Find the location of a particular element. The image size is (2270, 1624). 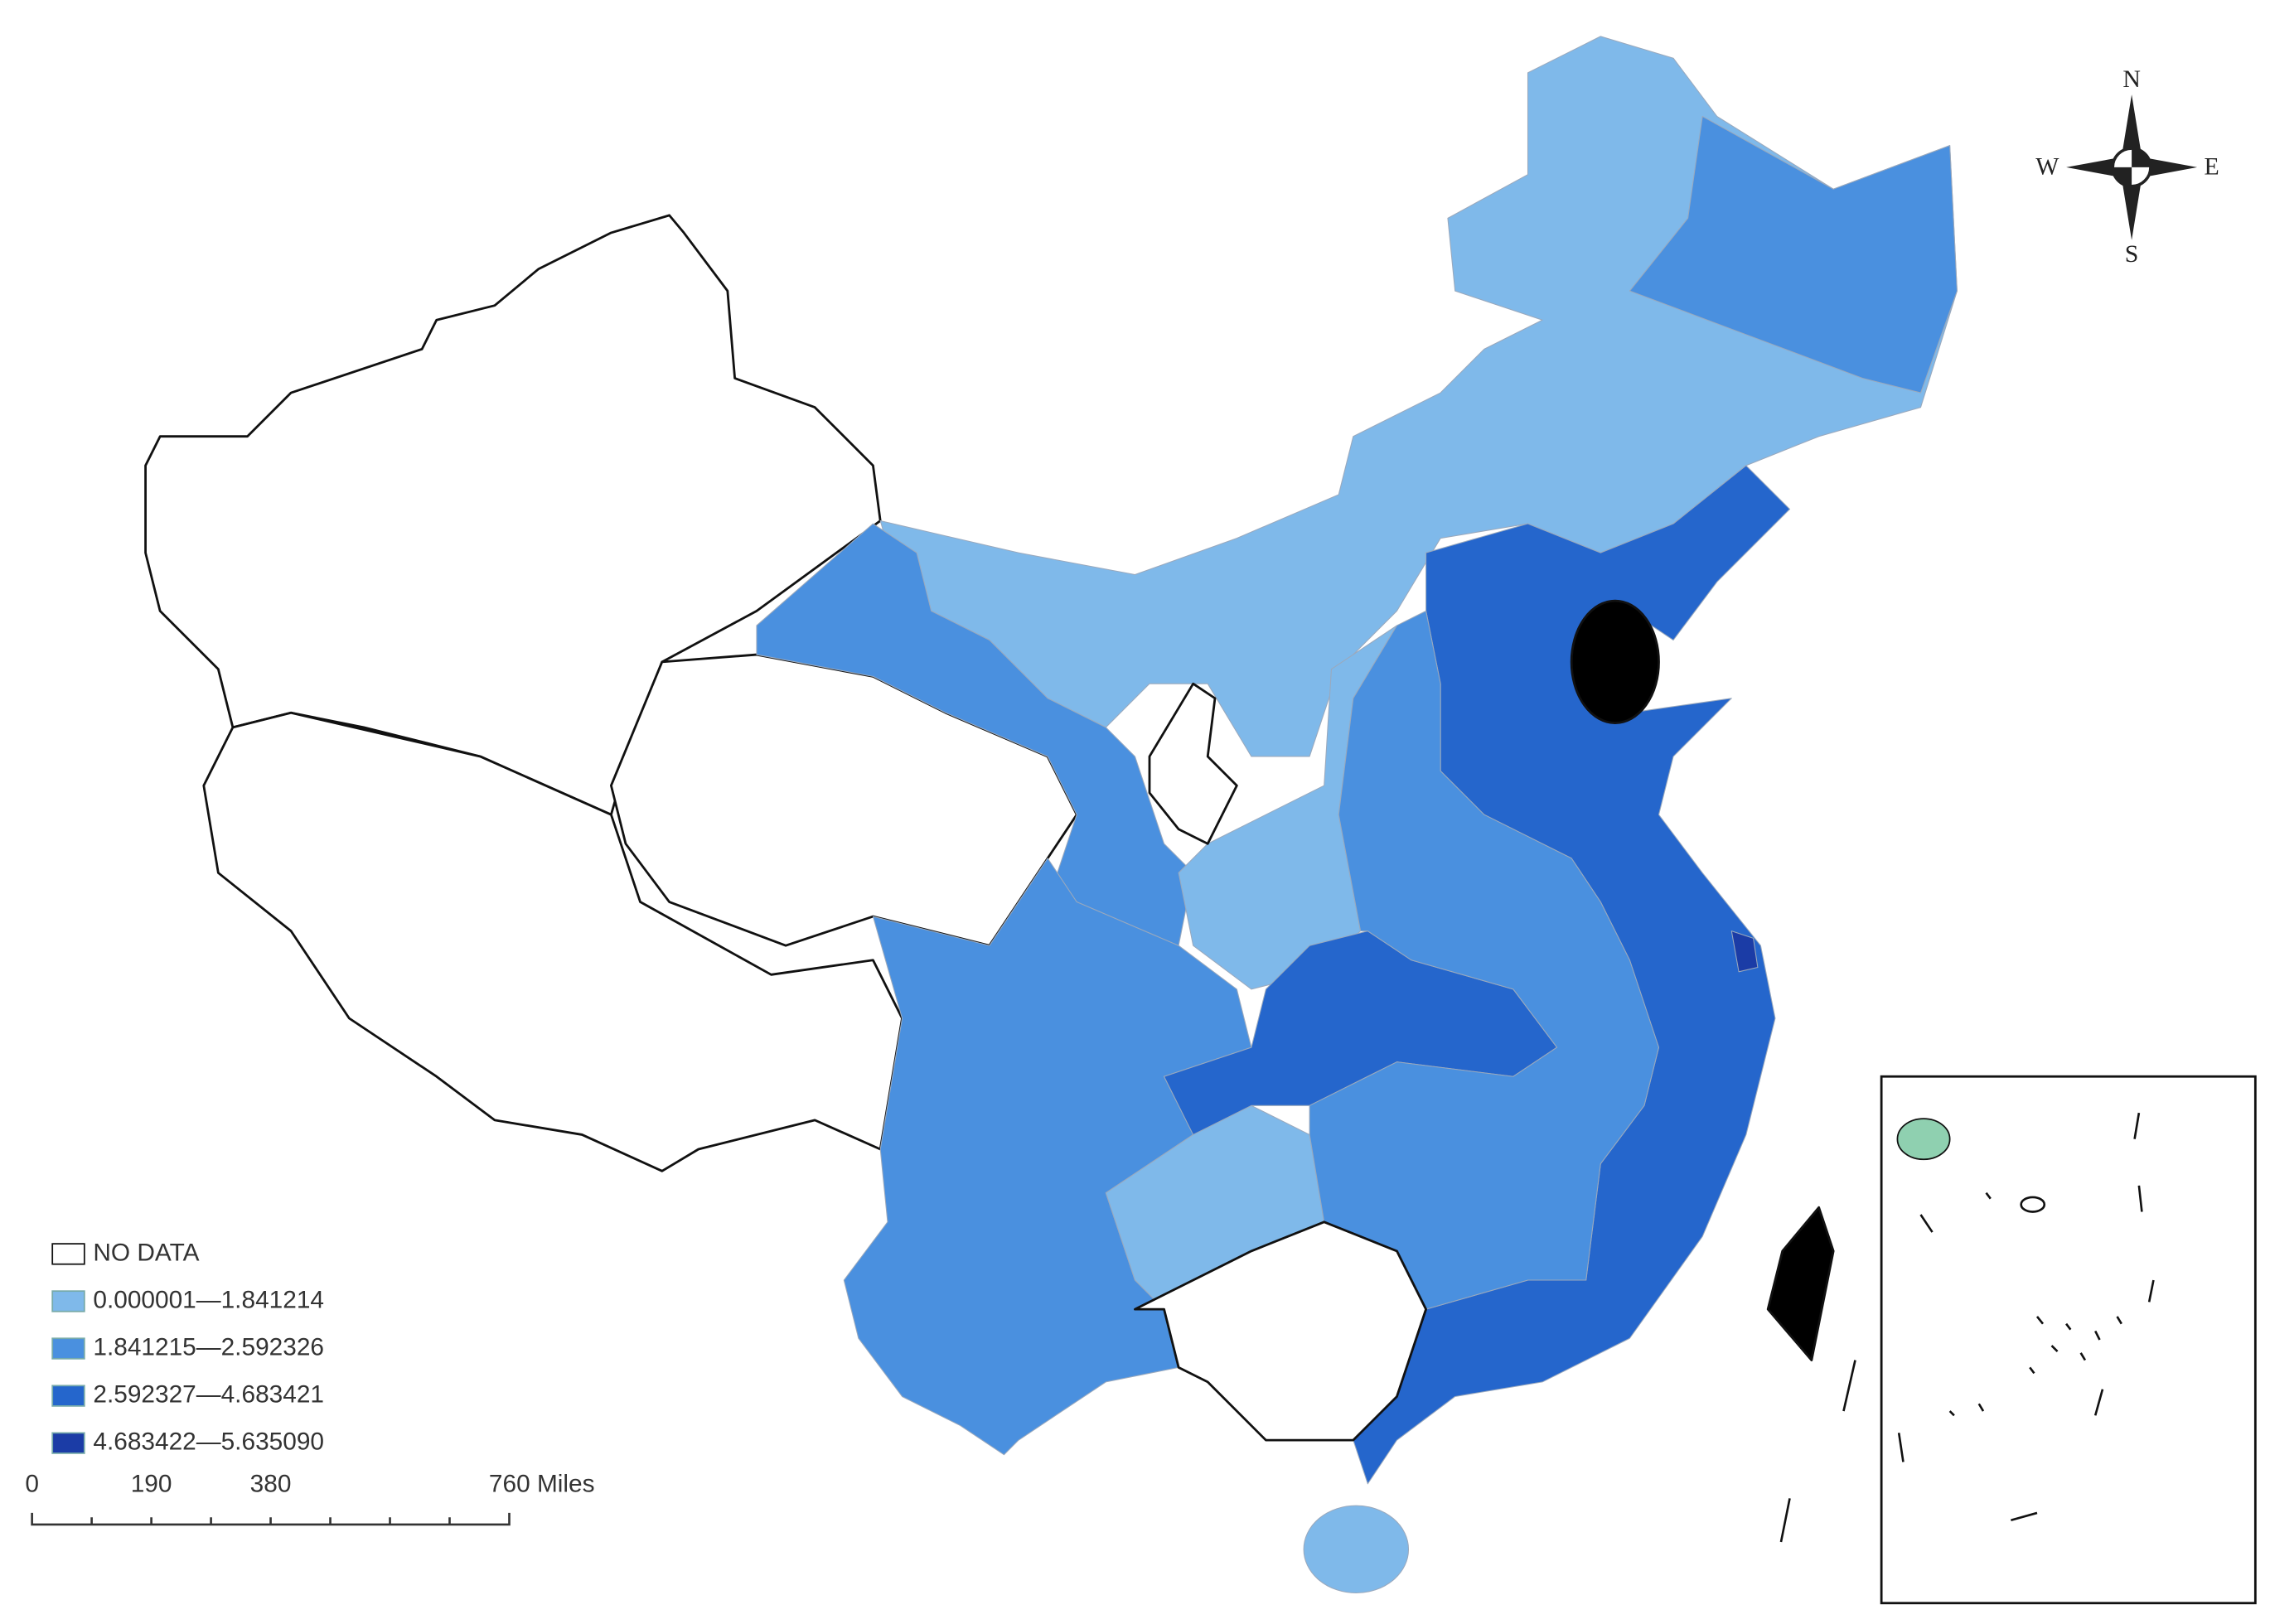

taiwan is located at coordinates (1800, 1283).